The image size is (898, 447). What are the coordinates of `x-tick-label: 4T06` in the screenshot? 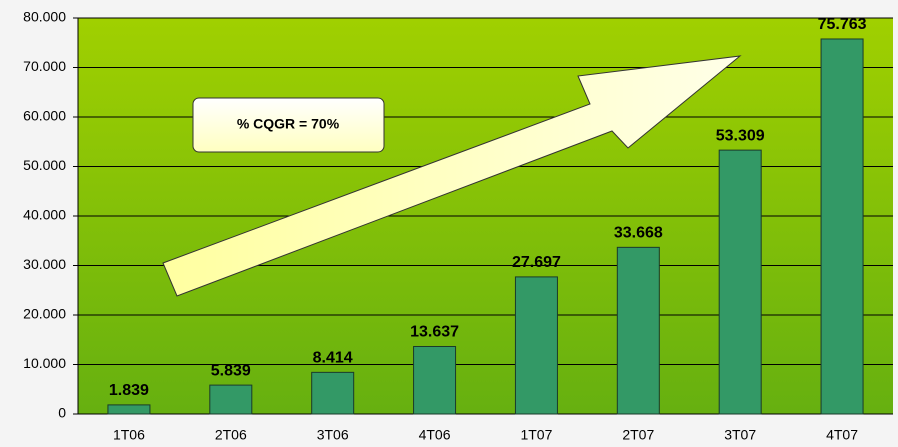 It's located at (435, 435).